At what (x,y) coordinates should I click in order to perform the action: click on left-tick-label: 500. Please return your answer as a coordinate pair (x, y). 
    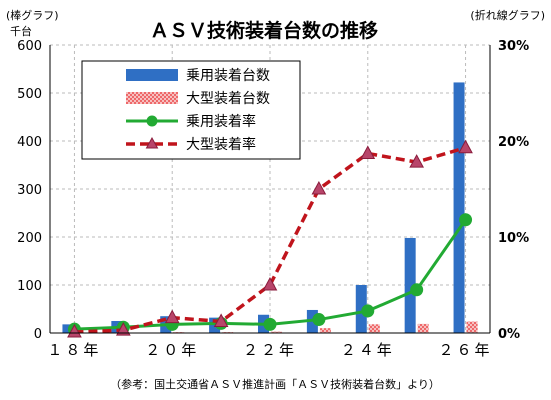
    Looking at the image, I should click on (29, 94).